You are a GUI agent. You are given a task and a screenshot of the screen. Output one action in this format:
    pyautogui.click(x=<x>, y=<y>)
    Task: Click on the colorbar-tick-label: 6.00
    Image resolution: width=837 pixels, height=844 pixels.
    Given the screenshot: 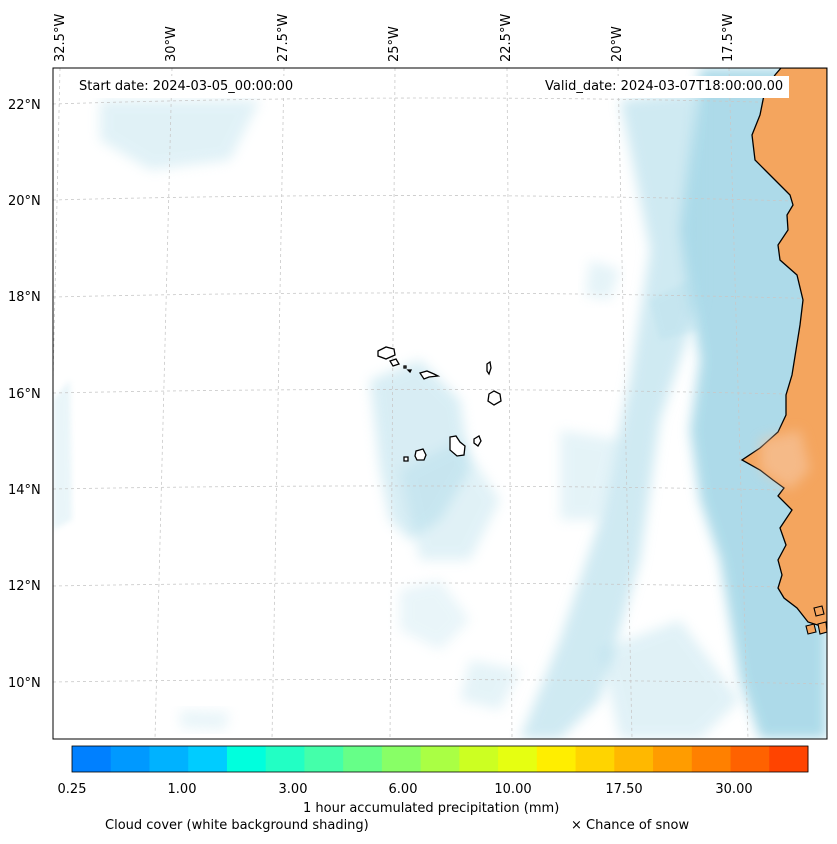 What is the action you would take?
    pyautogui.click(x=403, y=789)
    